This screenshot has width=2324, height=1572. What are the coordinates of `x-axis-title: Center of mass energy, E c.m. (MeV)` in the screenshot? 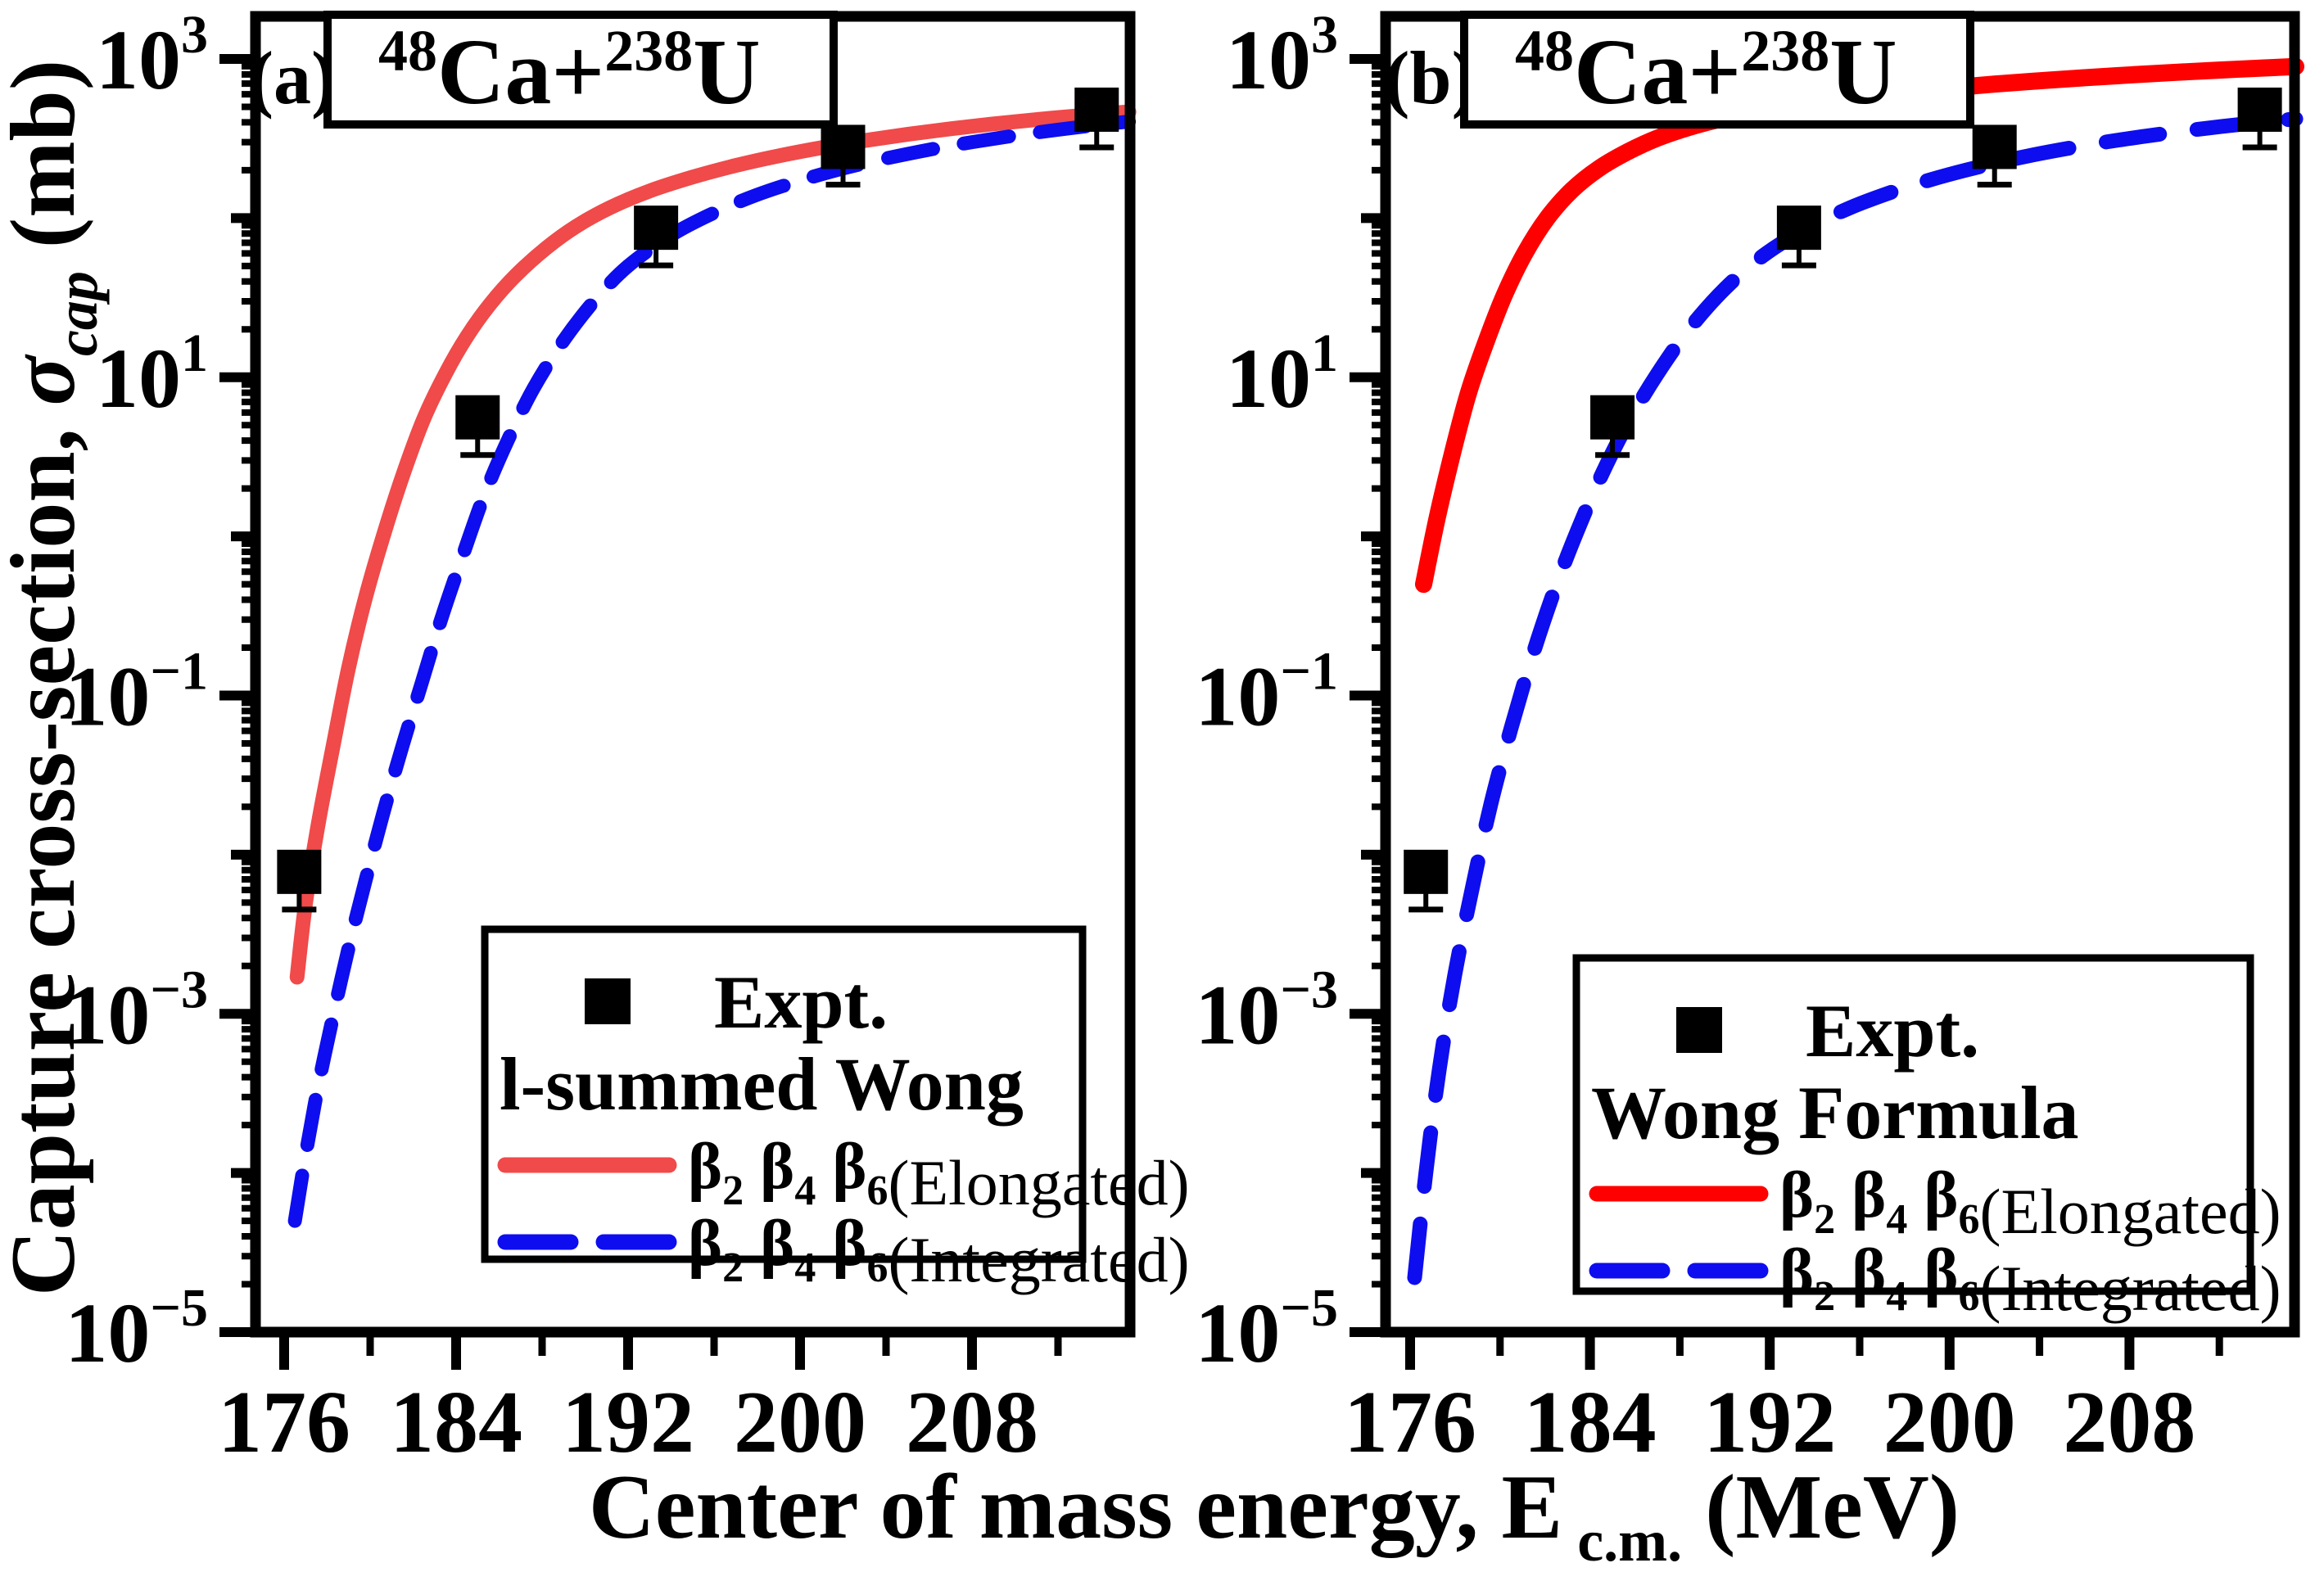 It's located at (1275, 1514).